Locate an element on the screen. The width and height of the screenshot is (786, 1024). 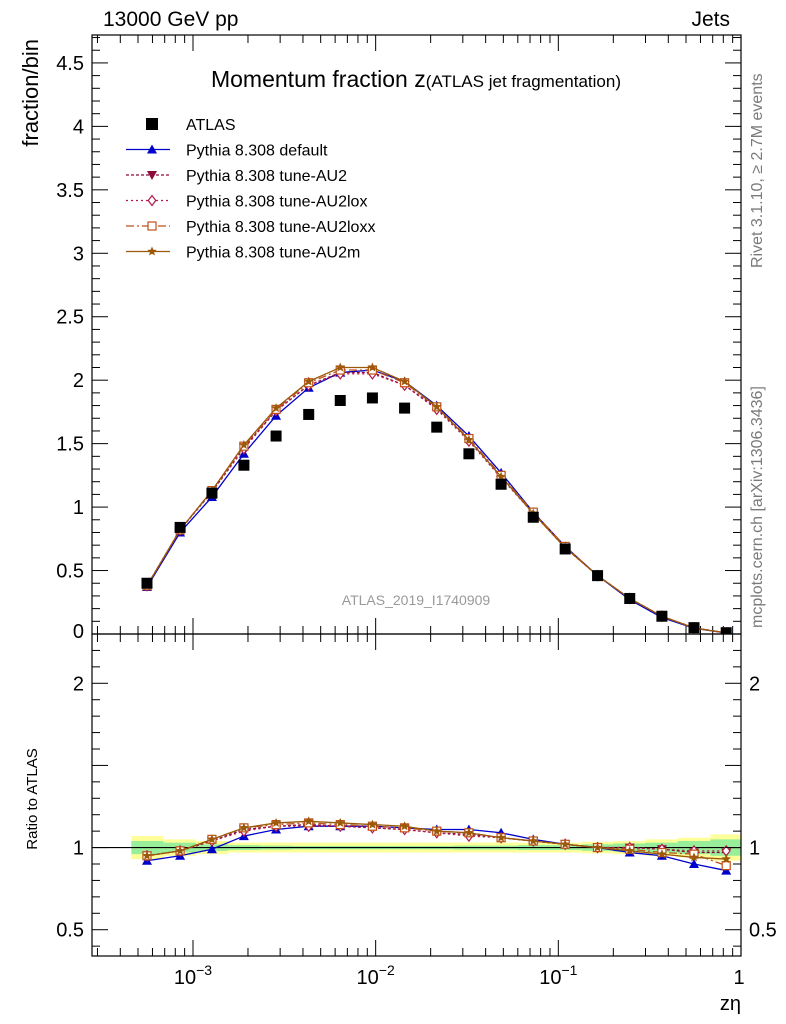
legend-entry: Pythia 8.308 tune-AU2loxx is located at coordinates (250, 227).